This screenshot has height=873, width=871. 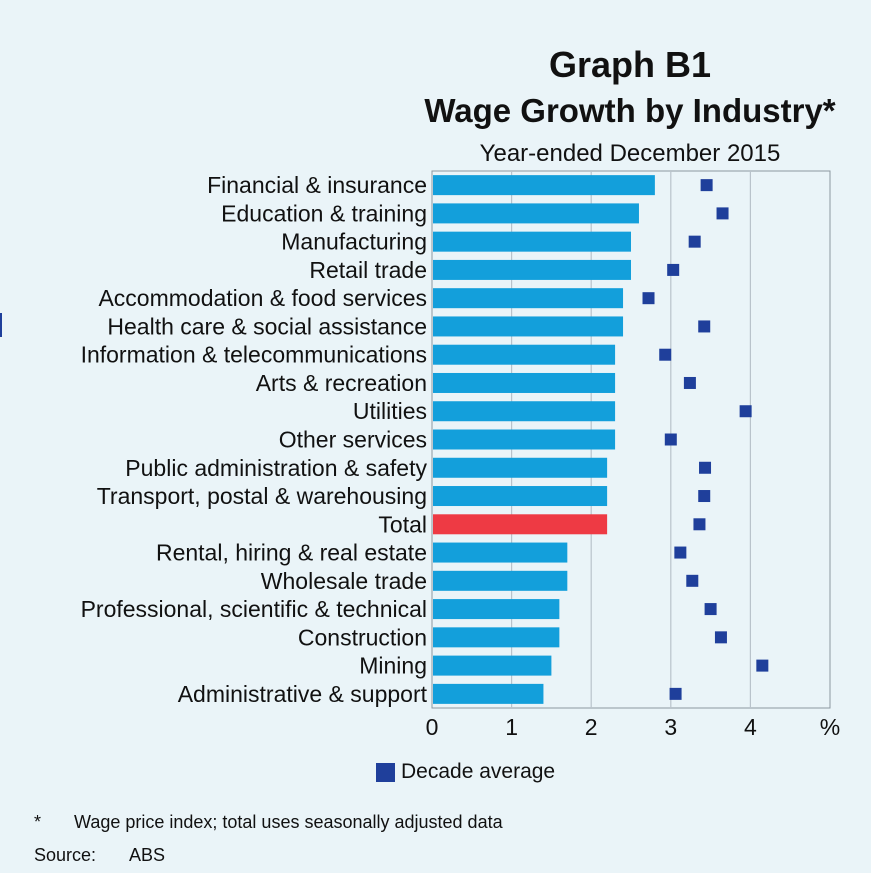 I want to click on x-tick-label: 2, so click(x=591, y=727).